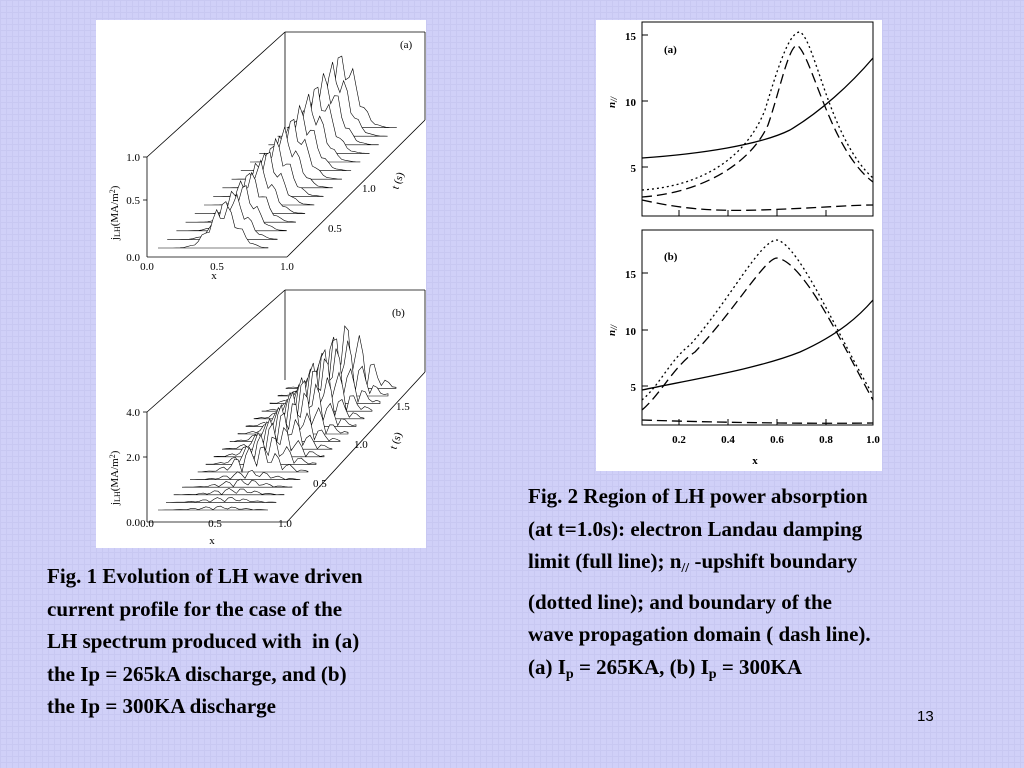  Describe the element at coordinates (757, 121) in the screenshot. I see `fig2a-curves` at that location.